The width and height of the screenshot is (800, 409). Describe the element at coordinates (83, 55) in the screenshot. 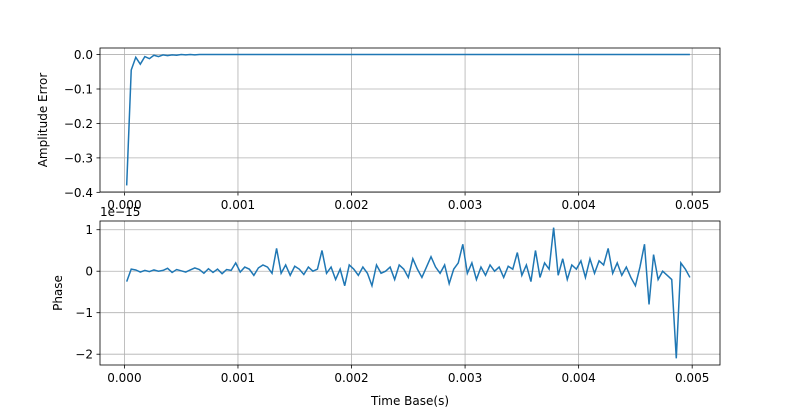

I see `y-tick-label: 0.0` at that location.